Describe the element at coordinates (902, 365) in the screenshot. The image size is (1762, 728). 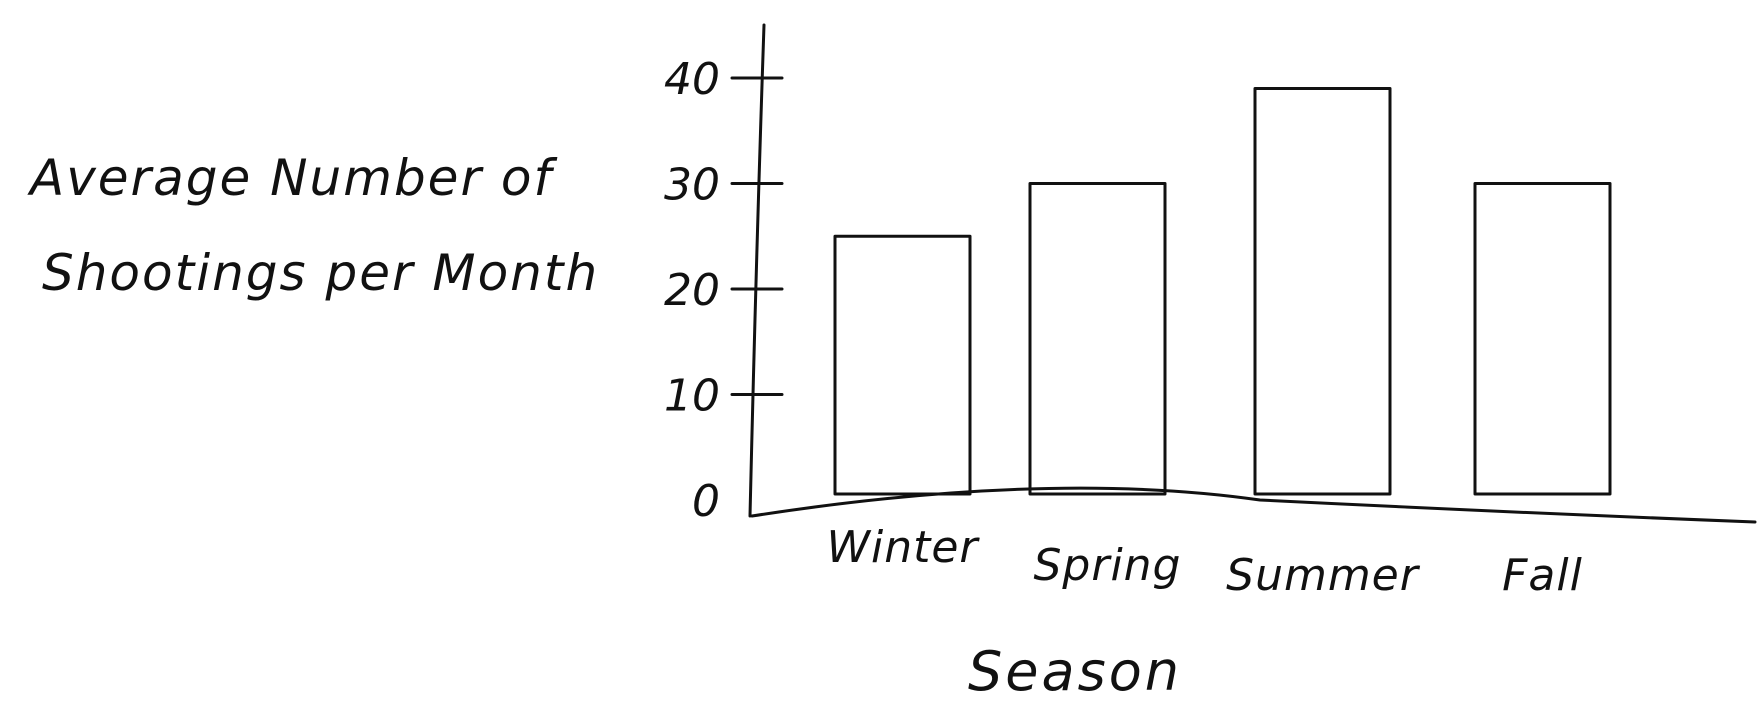
I see `bar-winter` at that location.